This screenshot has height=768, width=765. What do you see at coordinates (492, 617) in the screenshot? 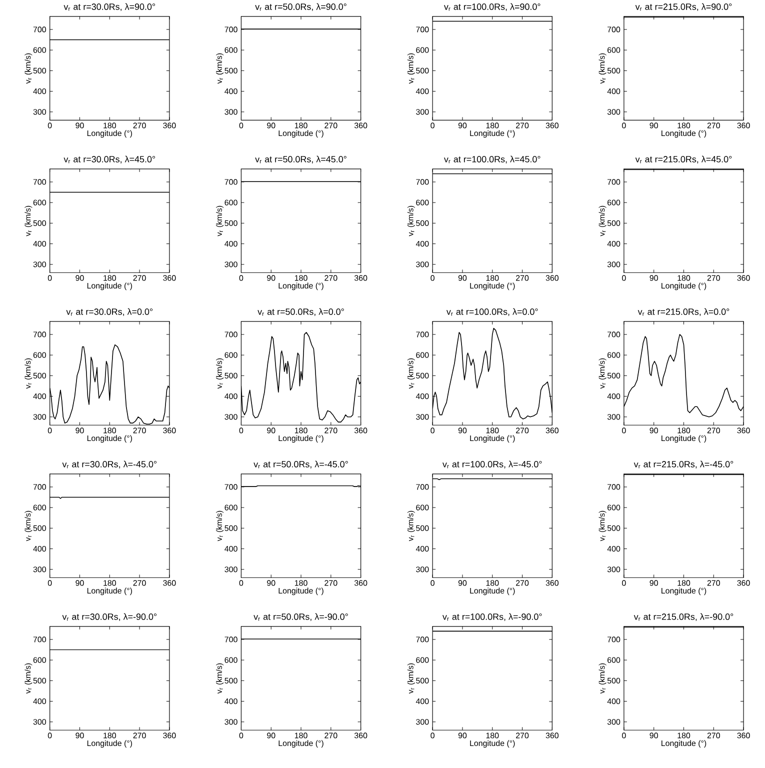
I see `chart-title: v$_{r}$ at r=100.0Rs, λ=-90.0°` at bounding box center [492, 617].